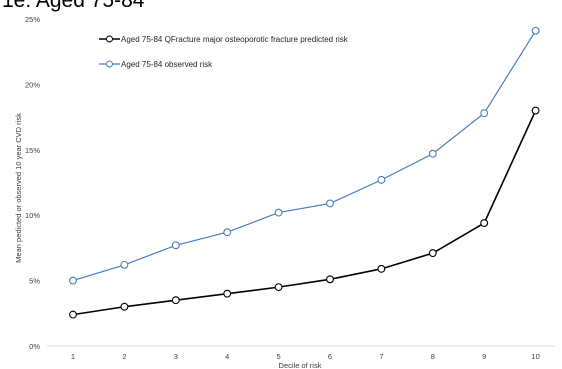  Describe the element at coordinates (535, 356) in the screenshot. I see `x-tick-label: 10` at that location.